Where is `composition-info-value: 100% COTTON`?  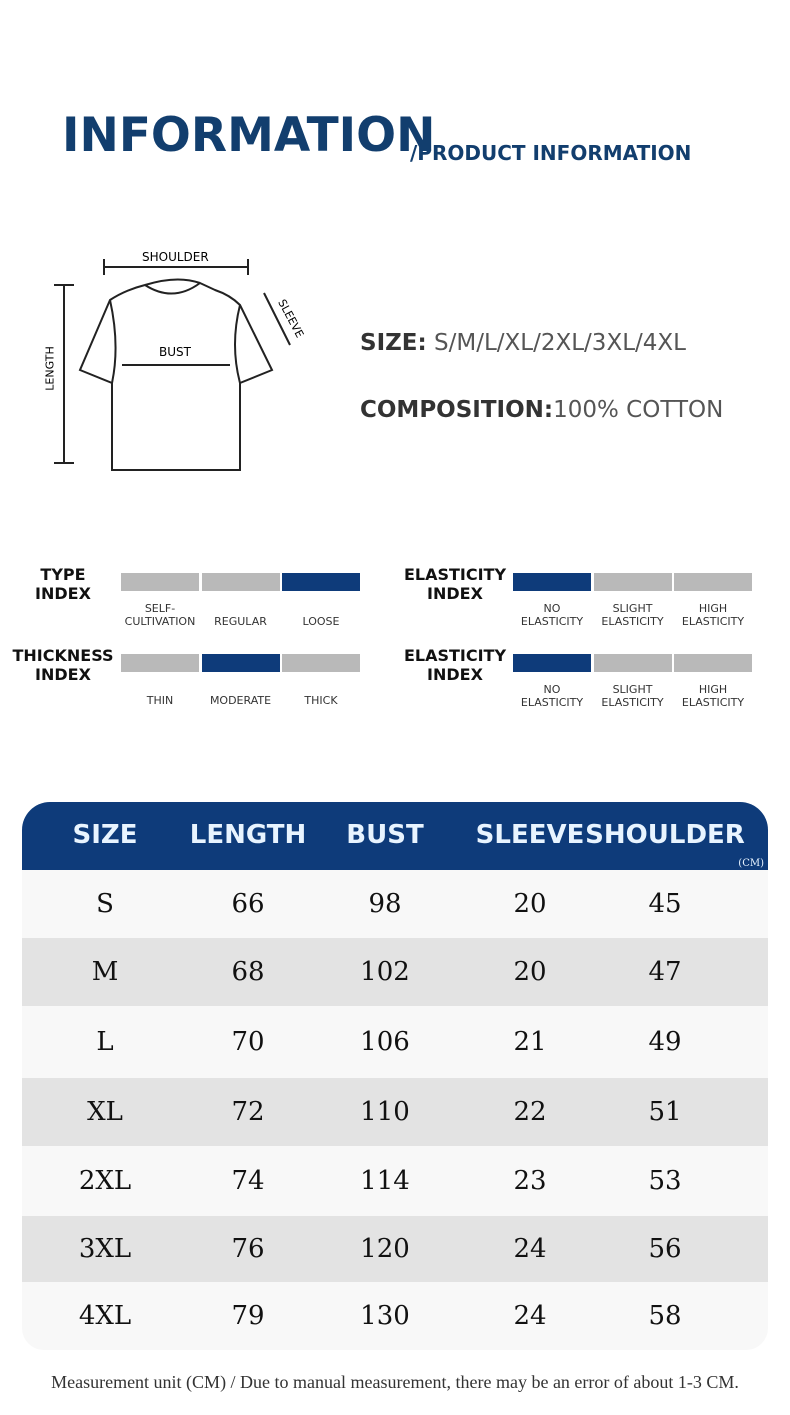
composition-info-value: 100% COTTON is located at coordinates (638, 410).